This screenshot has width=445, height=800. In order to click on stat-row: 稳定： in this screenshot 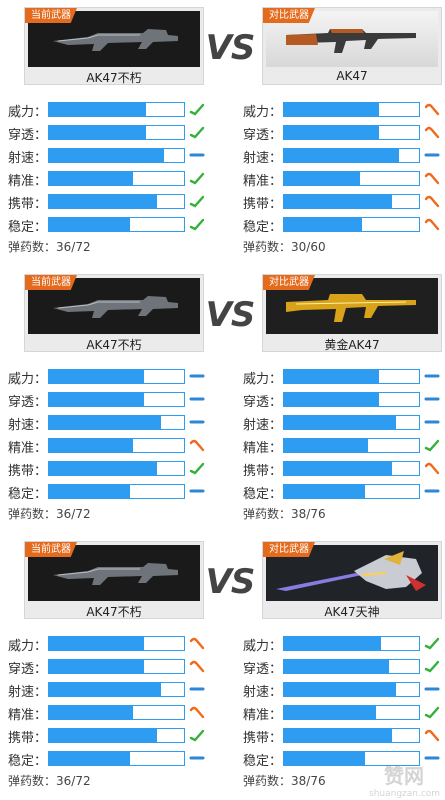, I will do `click(343, 491)`.